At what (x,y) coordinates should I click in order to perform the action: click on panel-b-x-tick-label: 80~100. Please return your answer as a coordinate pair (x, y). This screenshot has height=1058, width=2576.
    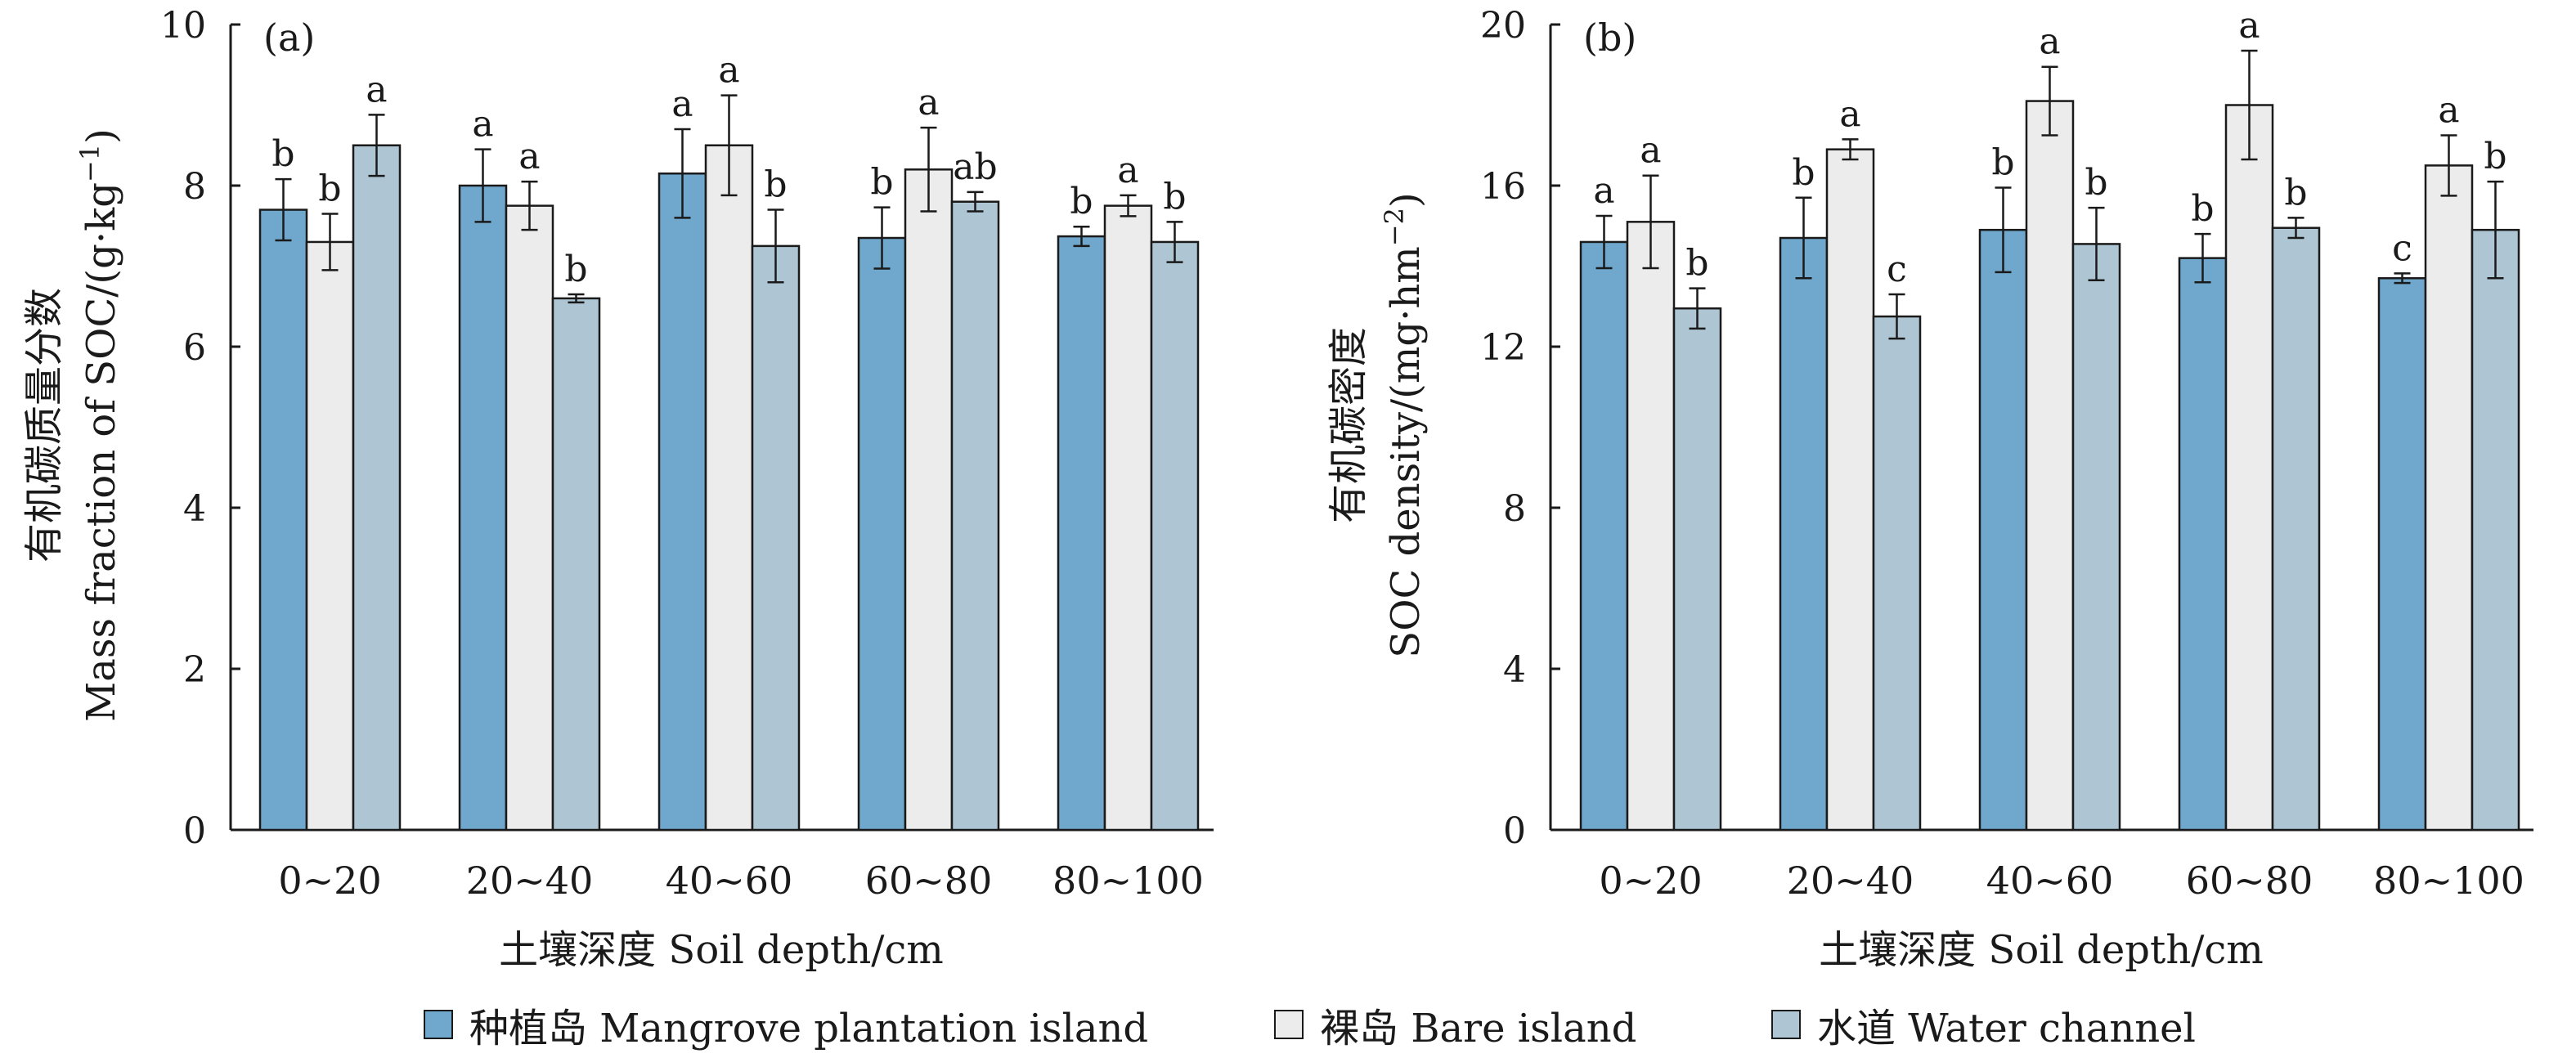
    Looking at the image, I should click on (2448, 881).